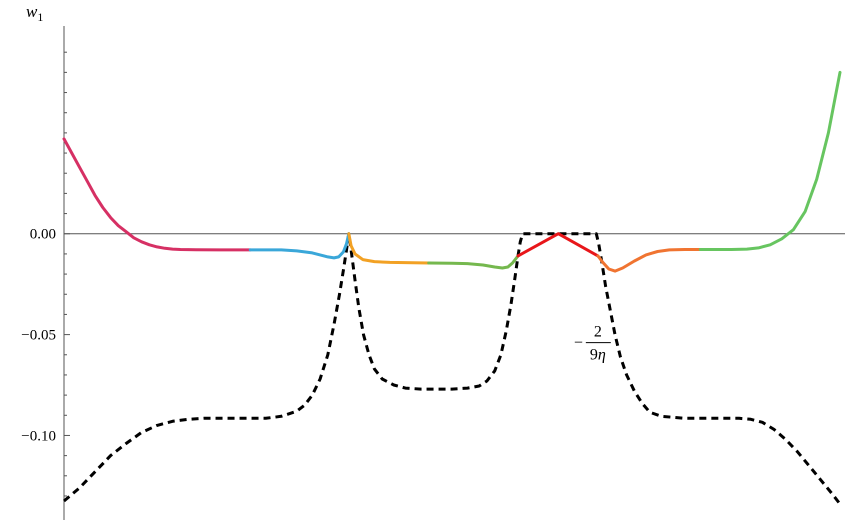 This screenshot has height=522, width=845. What do you see at coordinates (598, 355) in the screenshot?
I see `annotation-denominator: 9η` at bounding box center [598, 355].